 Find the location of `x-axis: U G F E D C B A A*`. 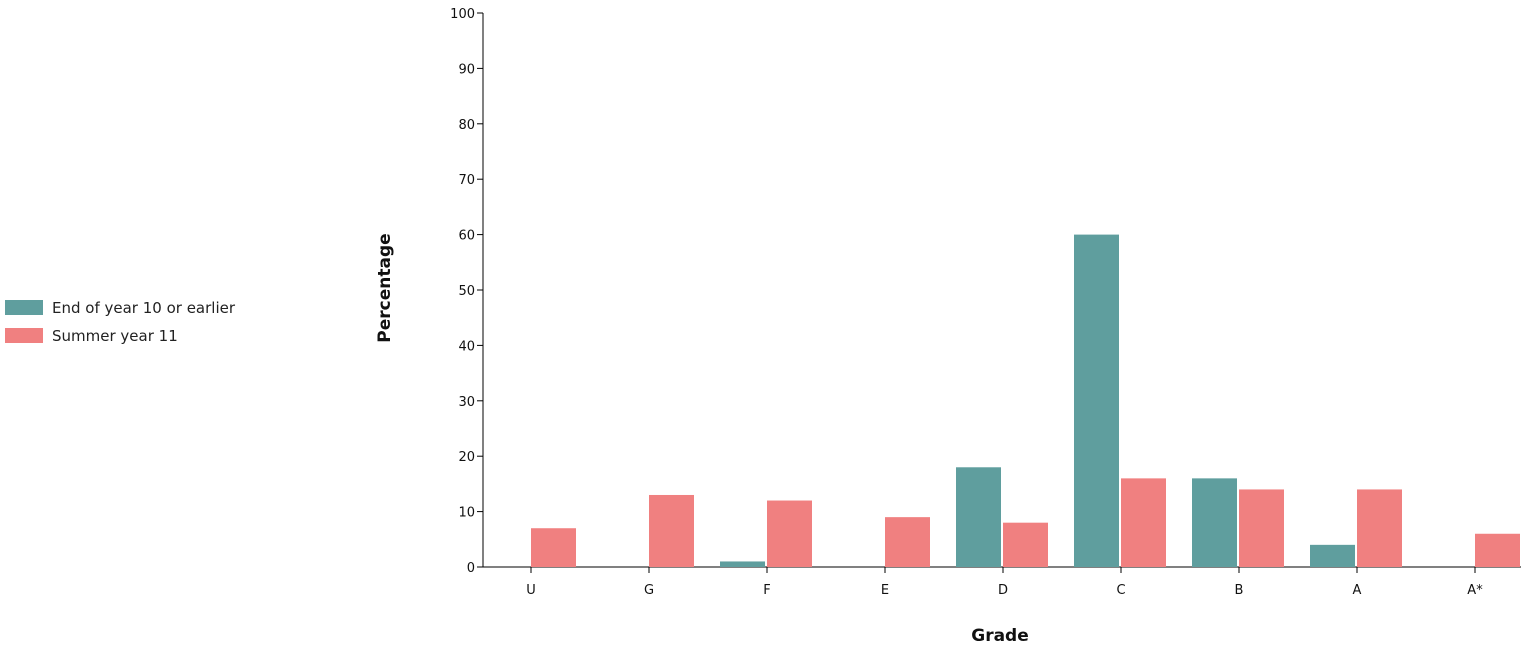

x-axis: U G F E D C B A A* is located at coordinates (1002, 582).